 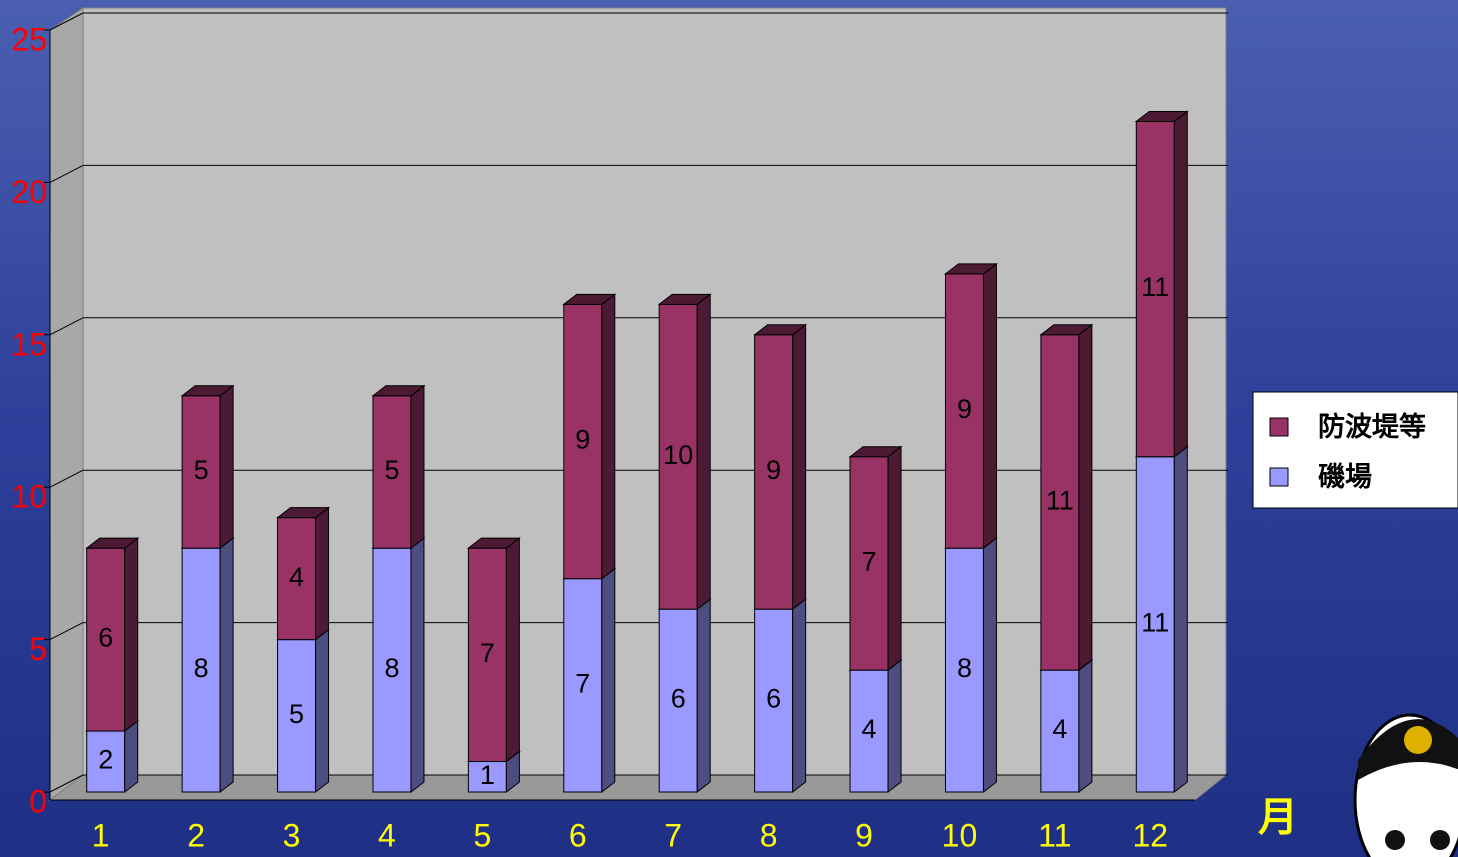 What do you see at coordinates (66, 404) in the screenshot?
I see `side-wall` at bounding box center [66, 404].